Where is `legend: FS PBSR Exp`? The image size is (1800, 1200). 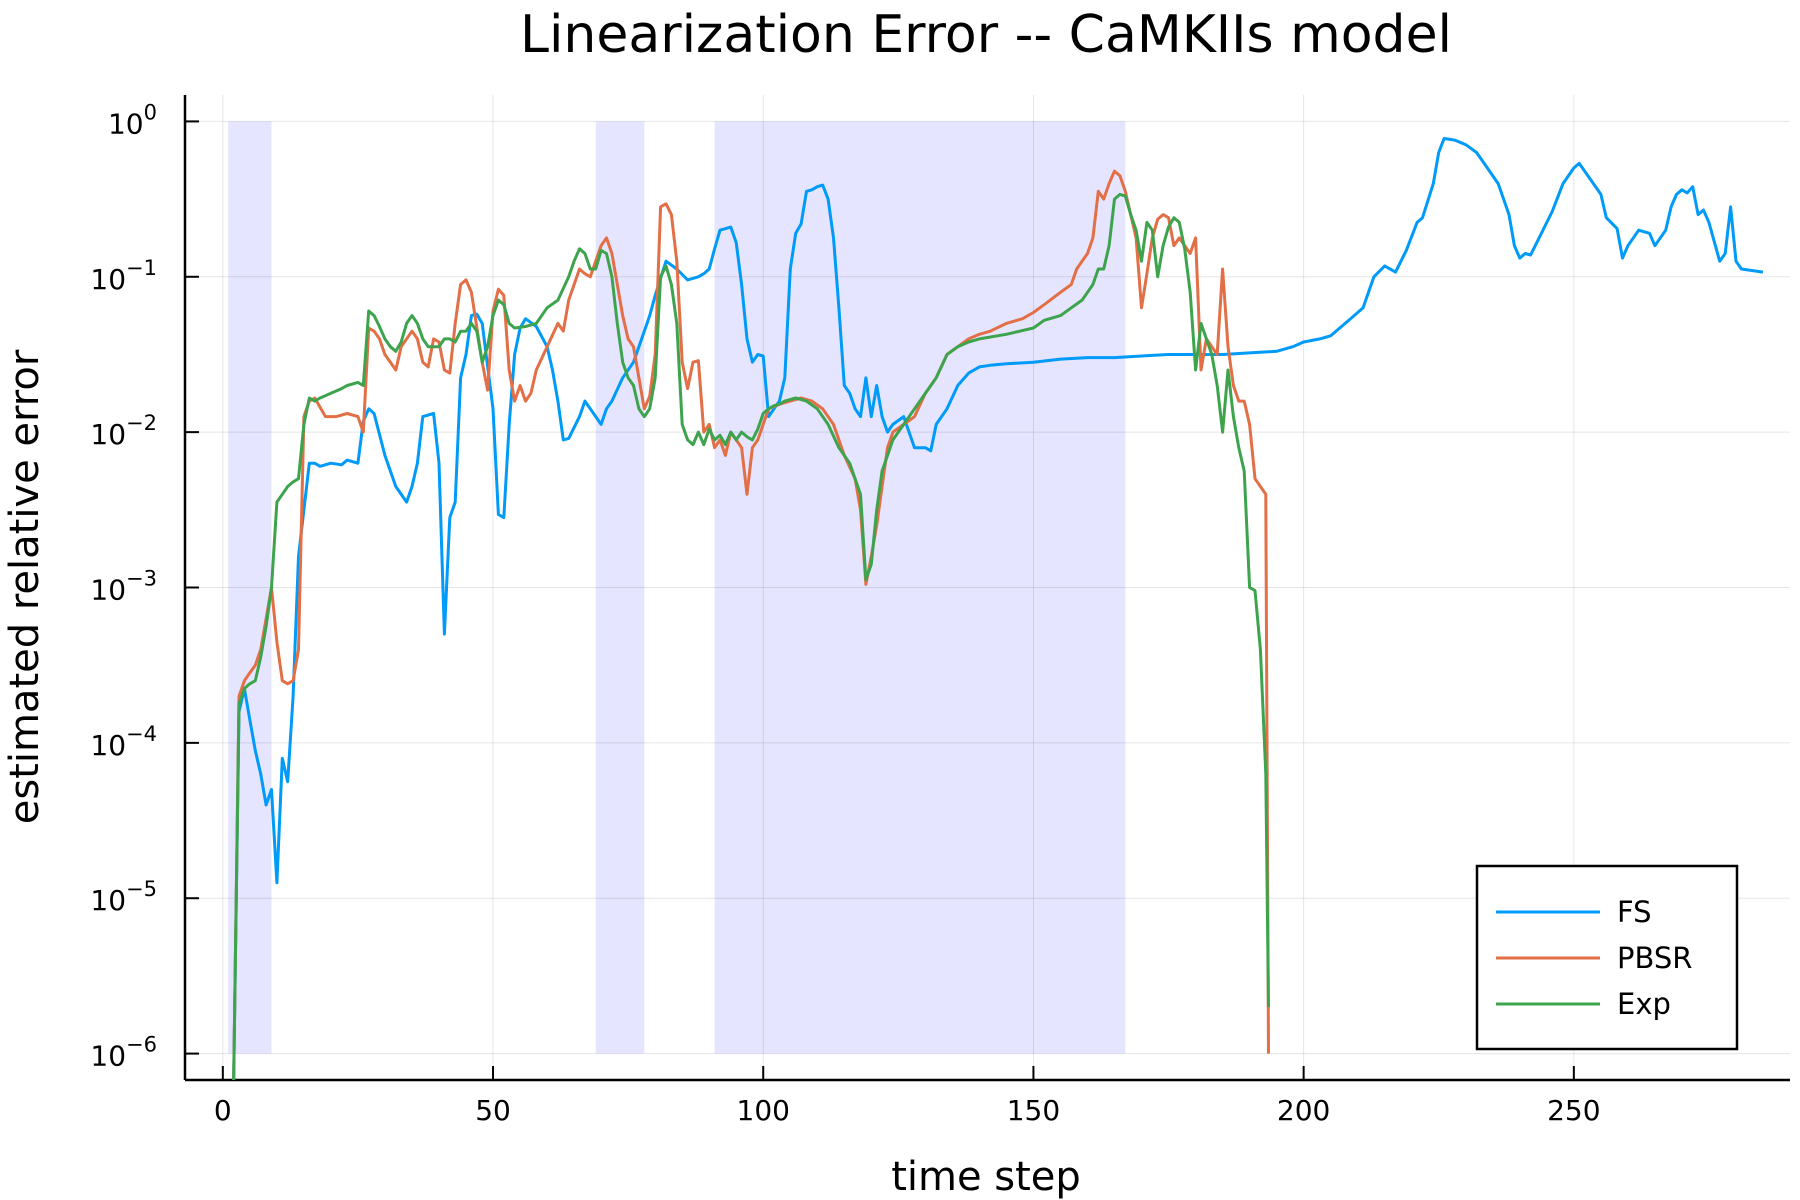 legend: FS PBSR Exp is located at coordinates (1607, 957).